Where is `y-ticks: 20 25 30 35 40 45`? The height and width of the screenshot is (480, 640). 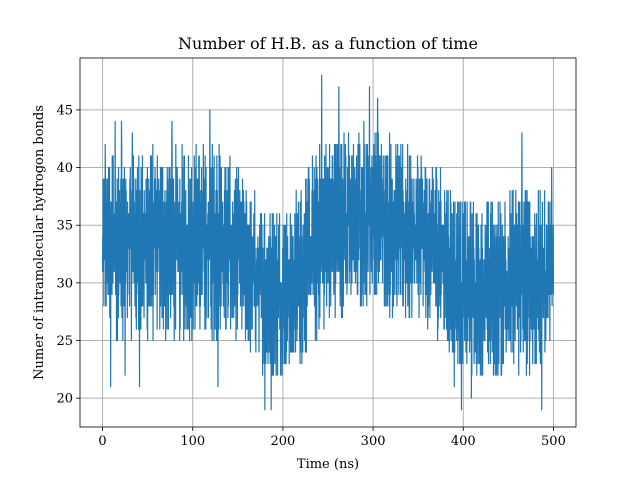
y-ticks: 20 25 30 35 40 45 is located at coordinates (68, 255).